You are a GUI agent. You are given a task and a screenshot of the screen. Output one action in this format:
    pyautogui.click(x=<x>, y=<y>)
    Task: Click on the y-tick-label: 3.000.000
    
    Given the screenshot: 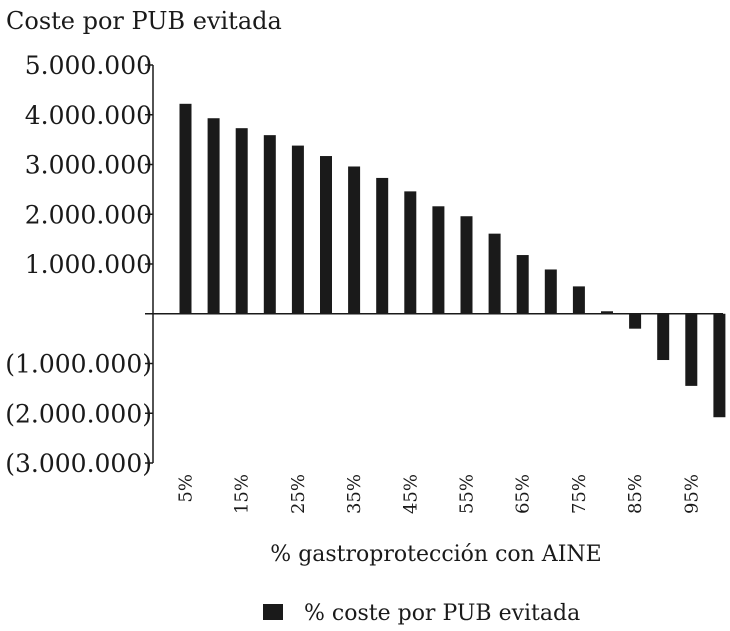 What is the action you would take?
    pyautogui.click(x=88, y=165)
    